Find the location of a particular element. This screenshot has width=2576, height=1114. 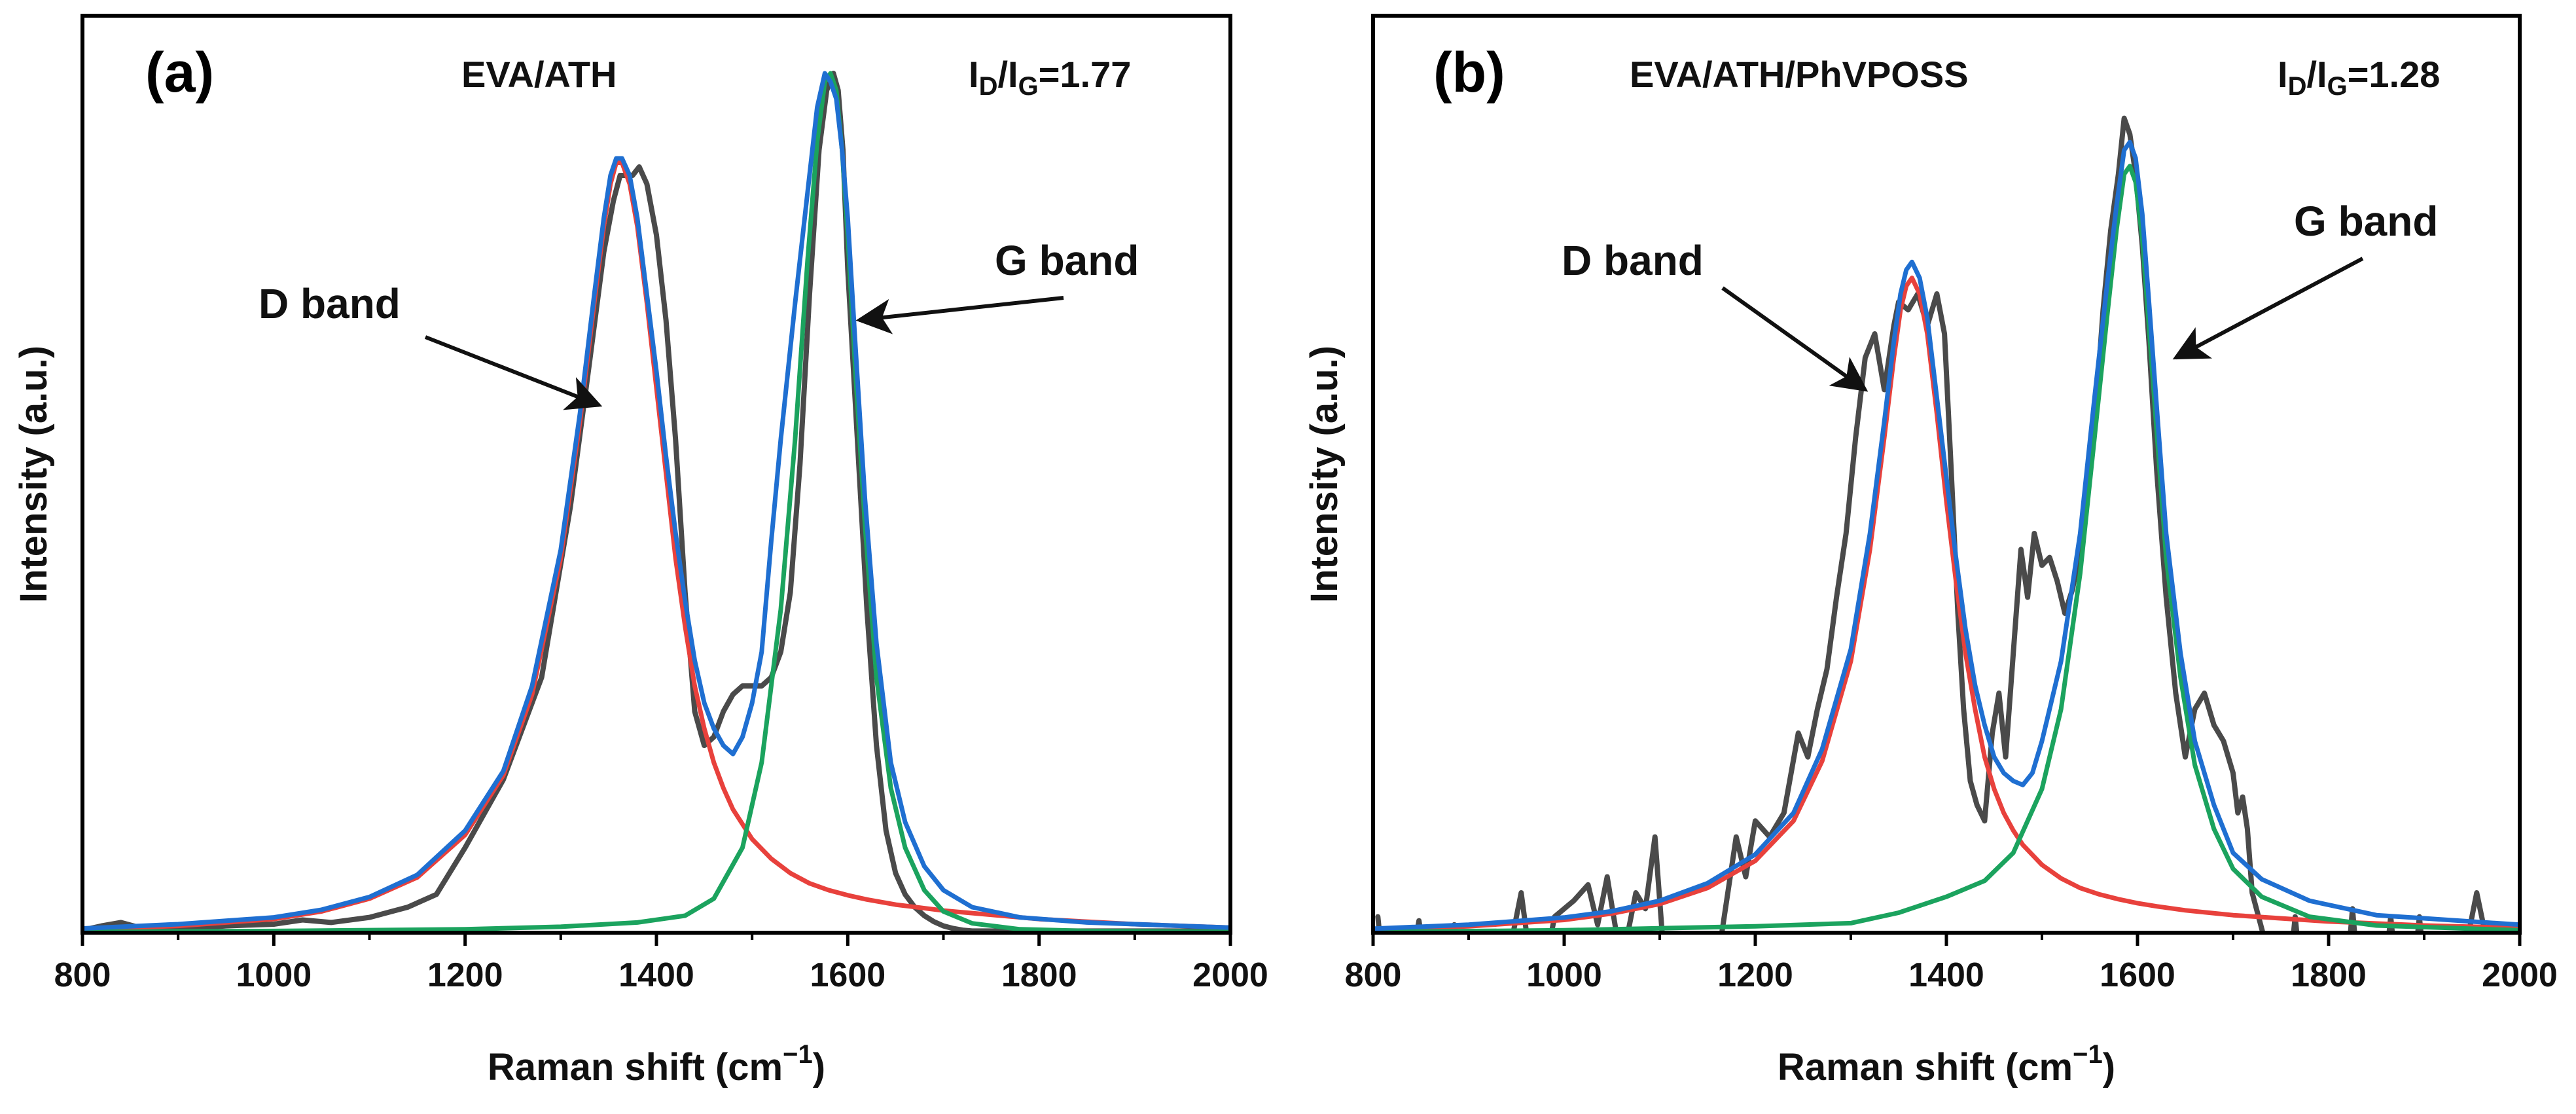

ratio-value: =1.77 is located at coordinates (1085, 74).